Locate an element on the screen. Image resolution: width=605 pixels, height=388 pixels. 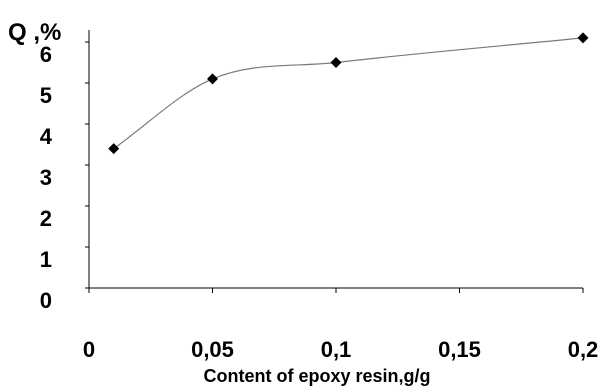
y-tick-label: 3 is located at coordinates (46, 177).